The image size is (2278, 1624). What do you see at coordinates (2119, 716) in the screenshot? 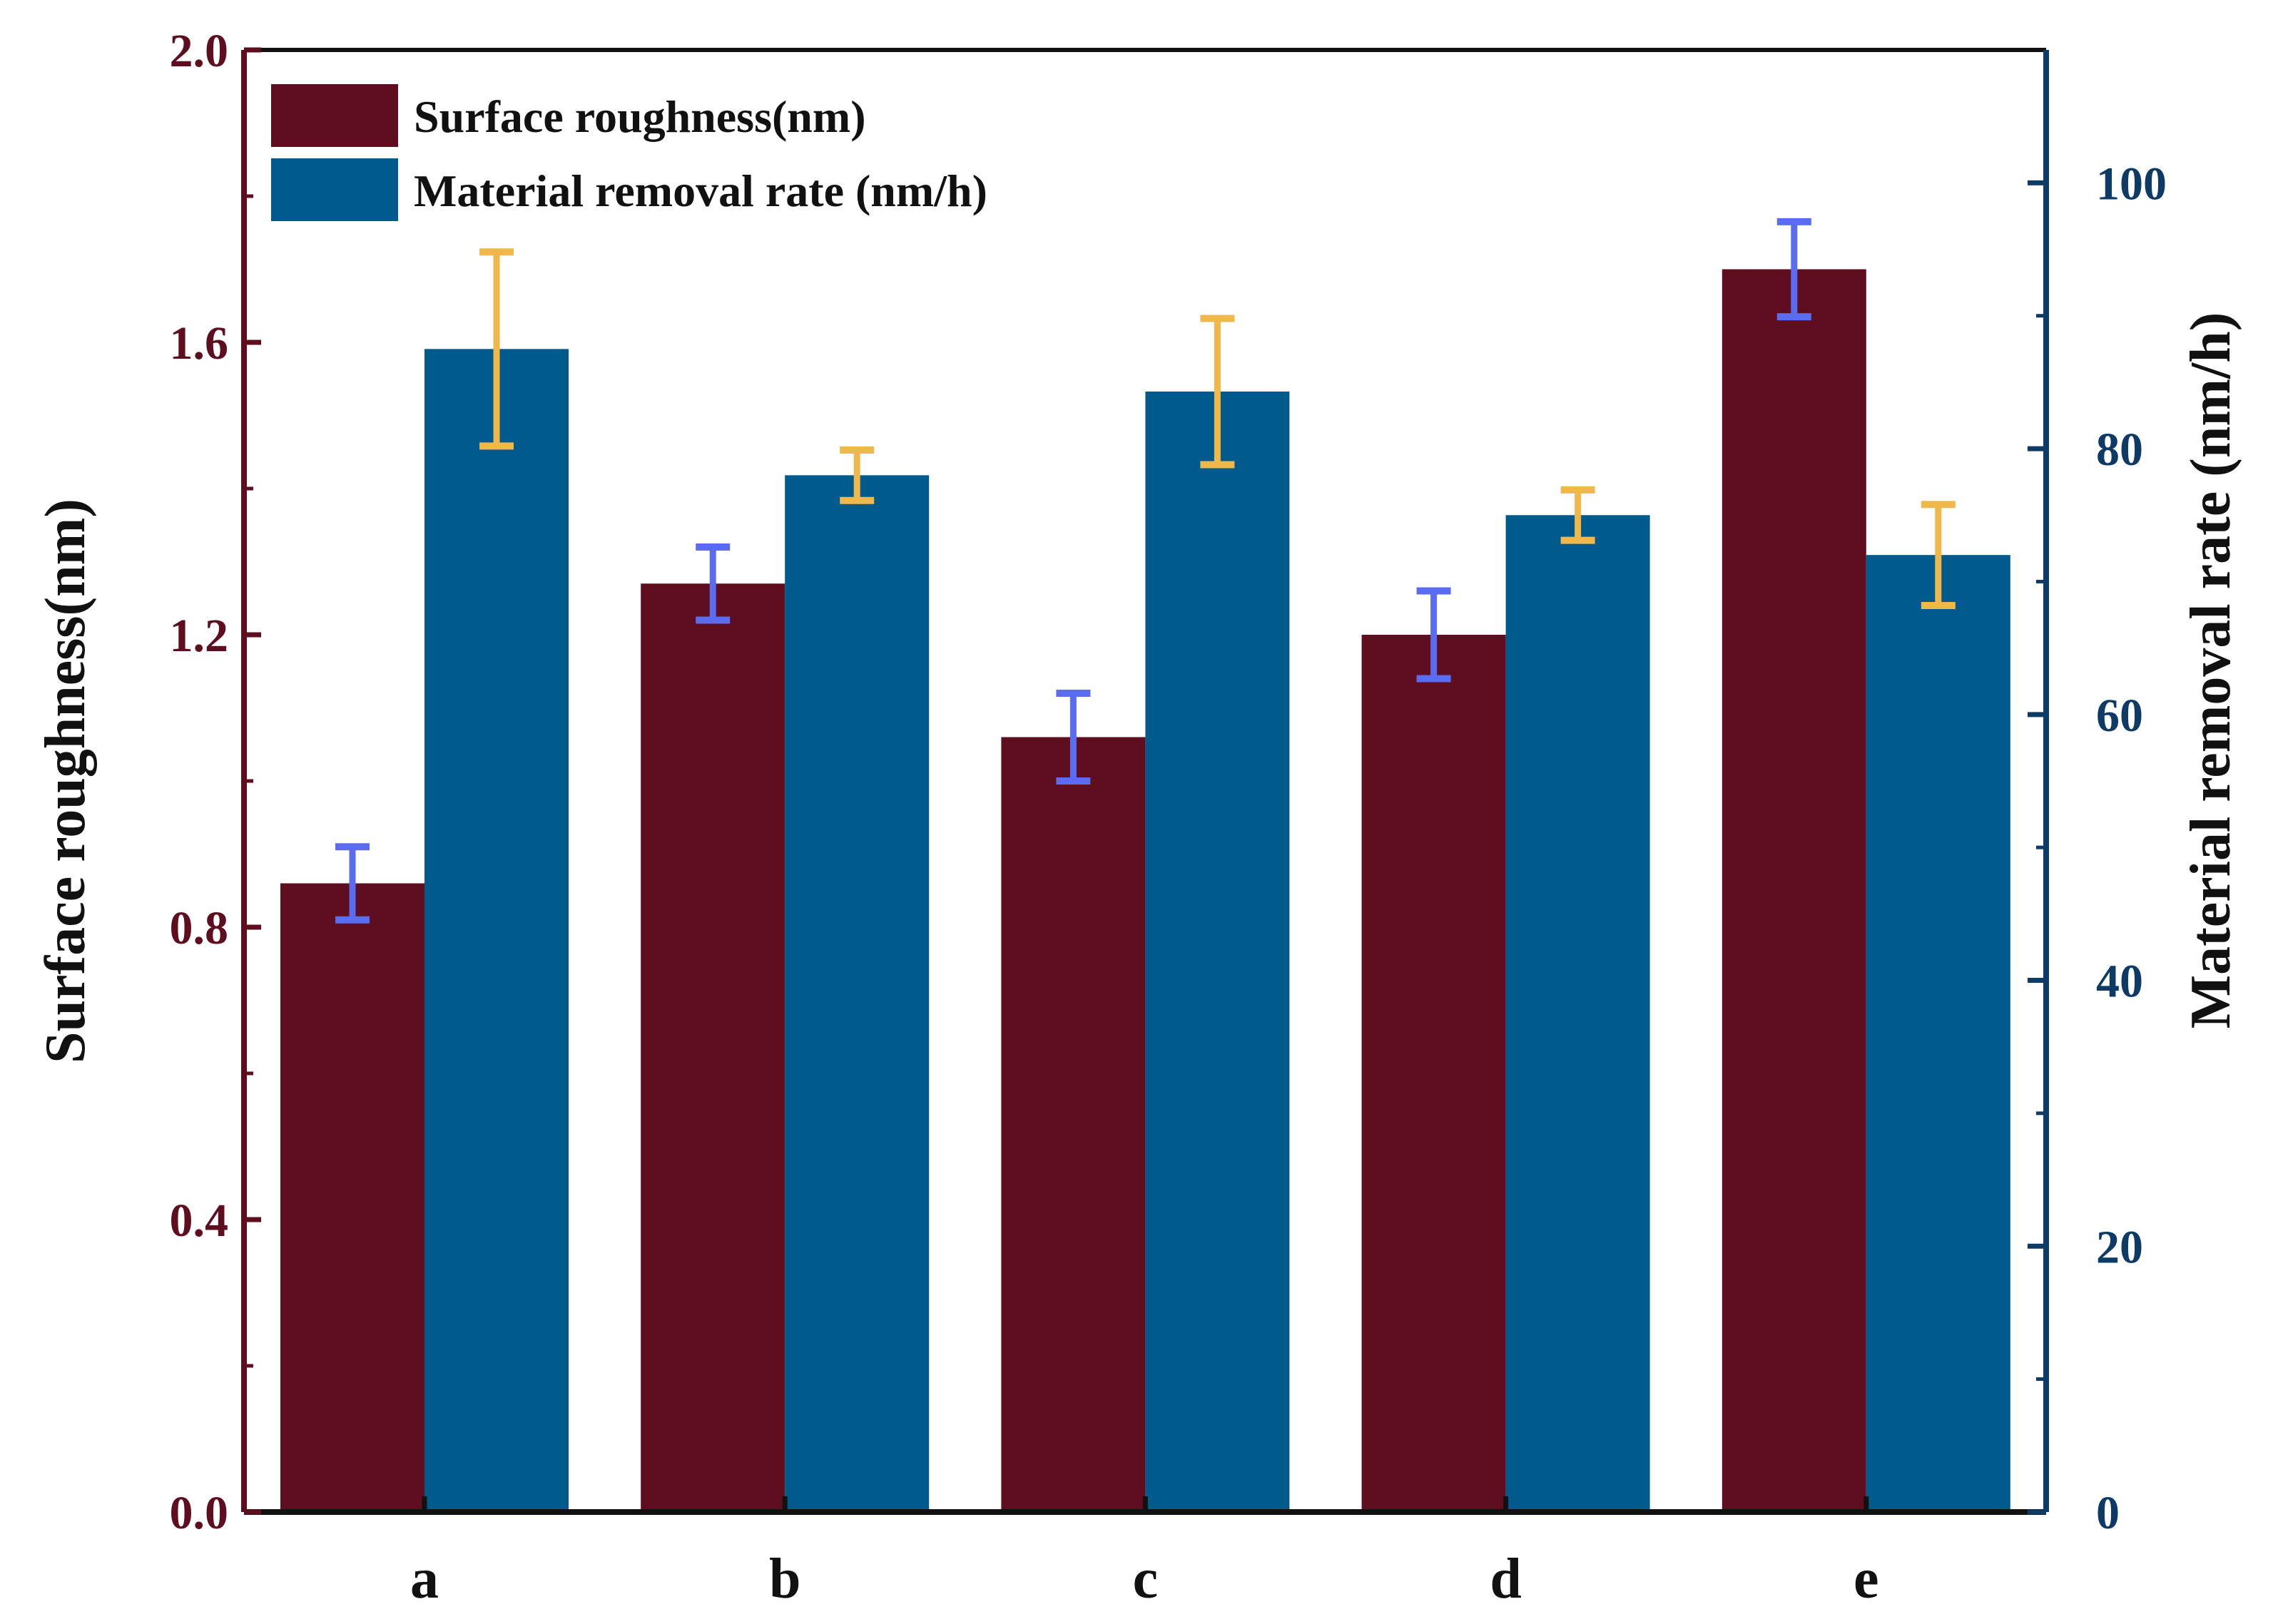
I see `right-y-tick-label: 60` at bounding box center [2119, 716].